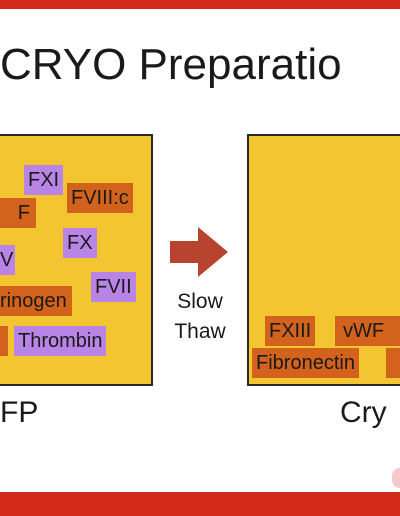  I want to click on panel-caption: Cry, so click(363, 412).